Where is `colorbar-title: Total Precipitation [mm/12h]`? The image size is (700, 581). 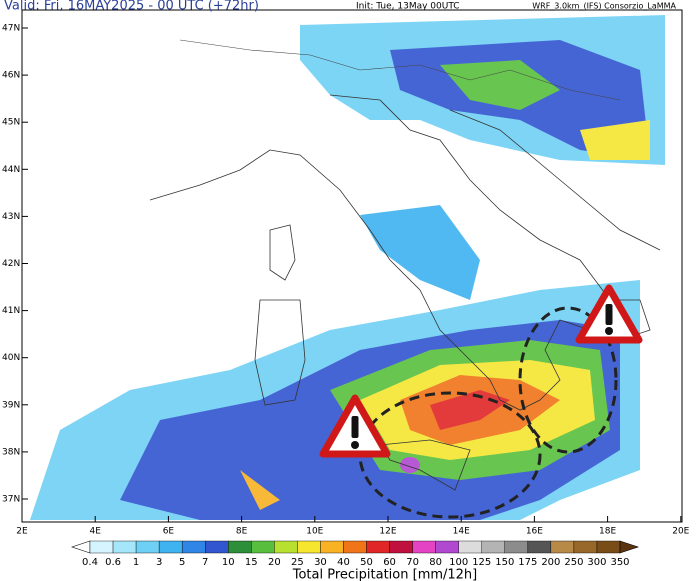 colorbar-title: Total Precipitation [mm/12h] is located at coordinates (385, 574).